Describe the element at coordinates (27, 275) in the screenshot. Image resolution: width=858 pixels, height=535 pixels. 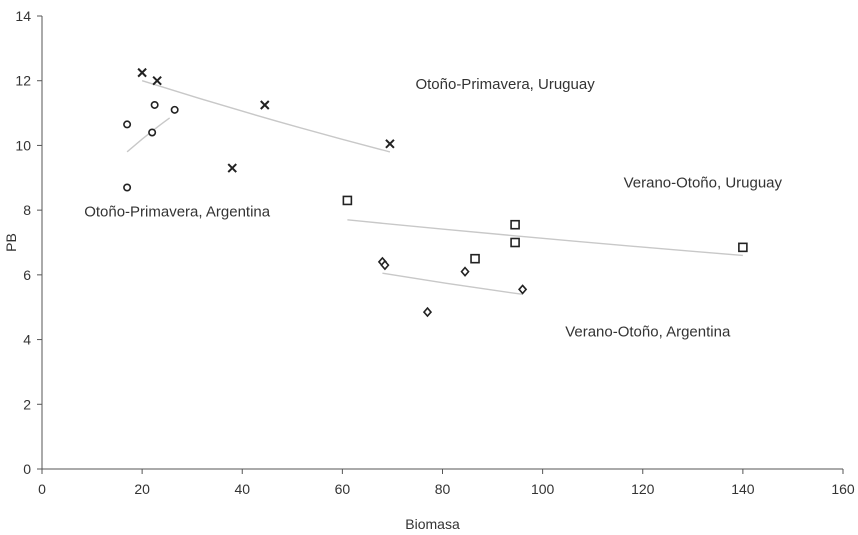
I see `y-tick-label: 6` at that location.